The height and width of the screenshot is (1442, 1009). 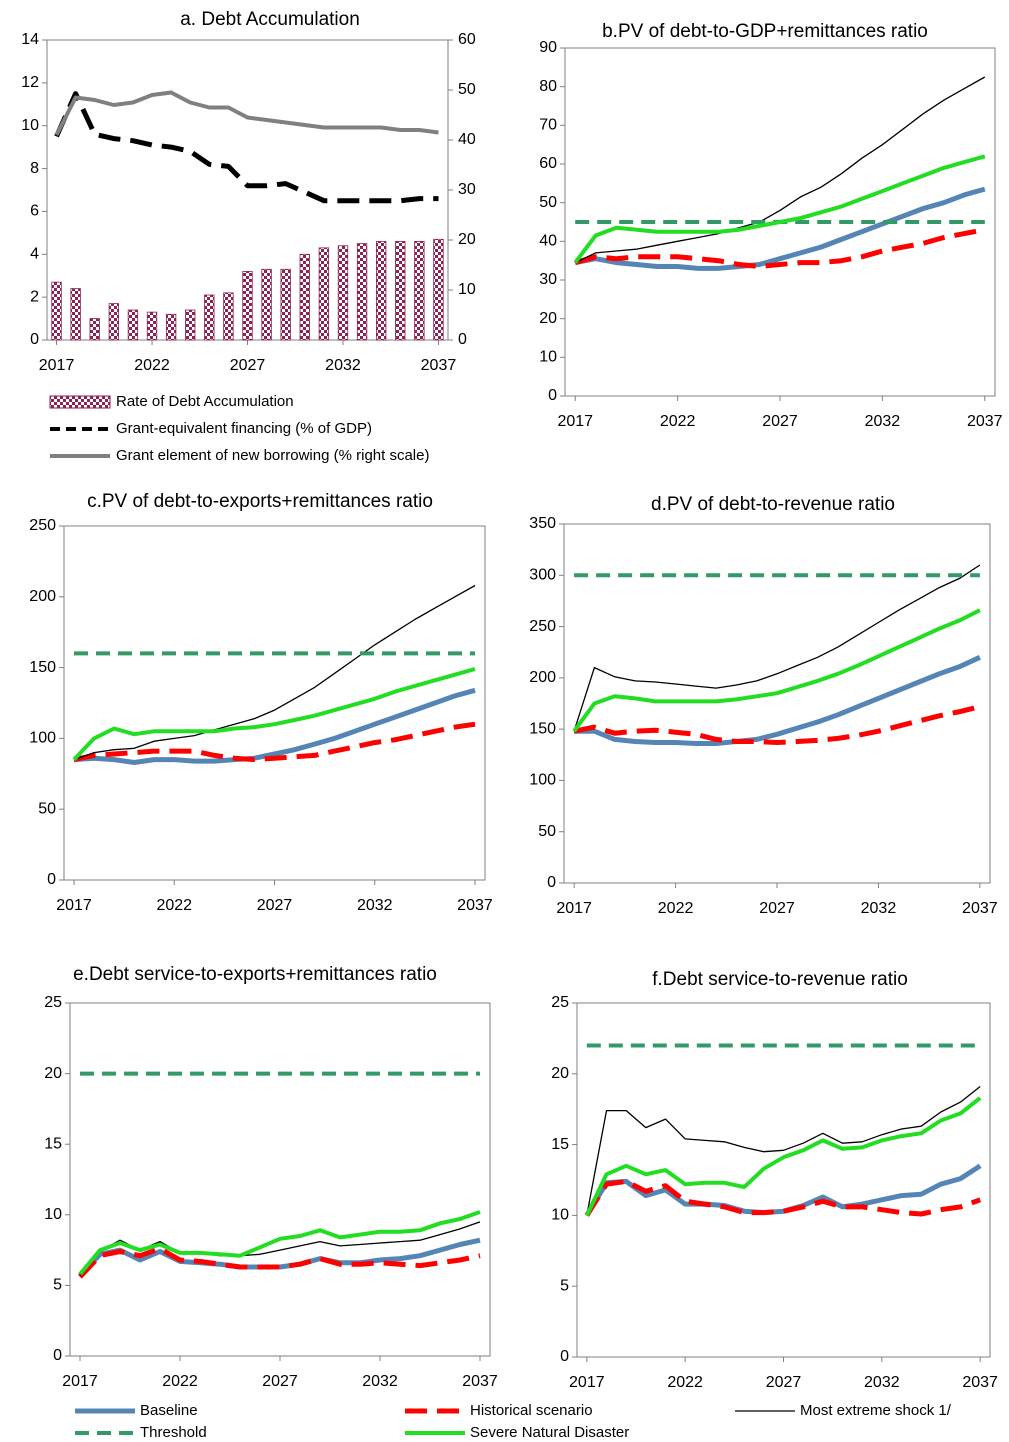 What do you see at coordinates (34, 168) in the screenshot?
I see `y-tick-label: 8` at bounding box center [34, 168].